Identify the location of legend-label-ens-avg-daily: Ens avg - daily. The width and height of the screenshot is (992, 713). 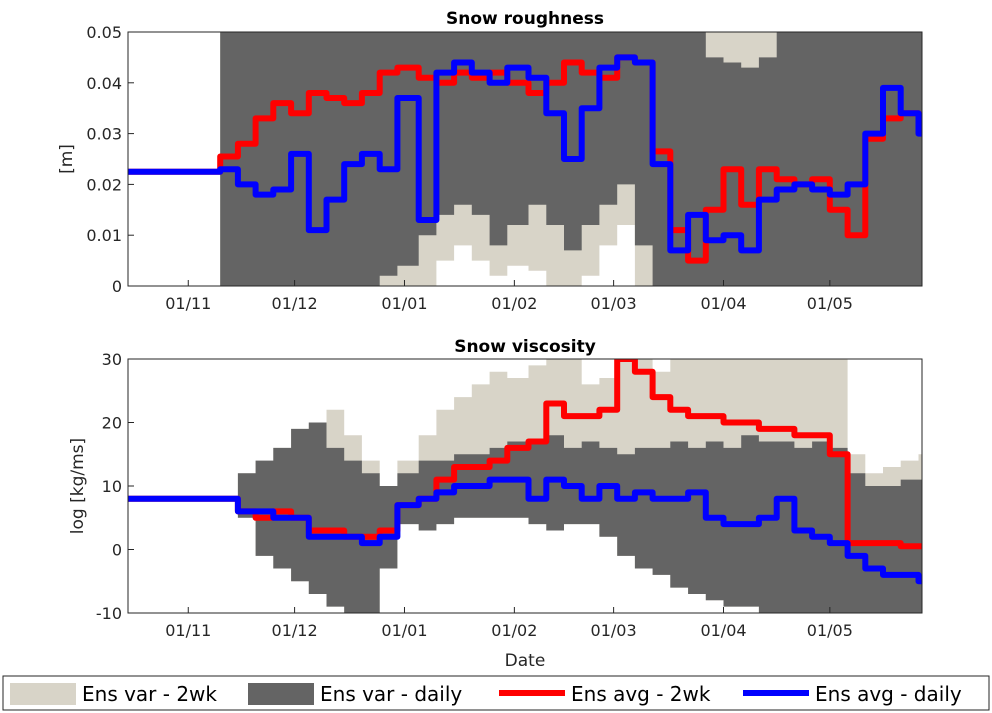
(888, 694).